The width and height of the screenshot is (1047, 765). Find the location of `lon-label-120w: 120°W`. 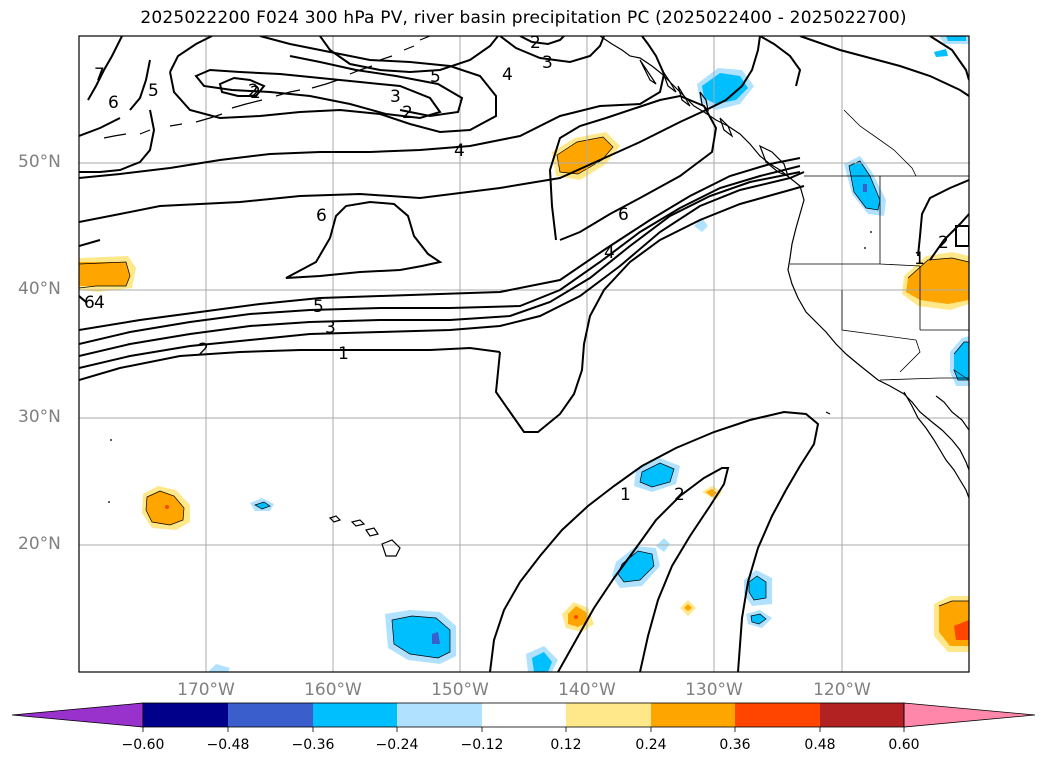

lon-label-120w: 120°W is located at coordinates (842, 690).